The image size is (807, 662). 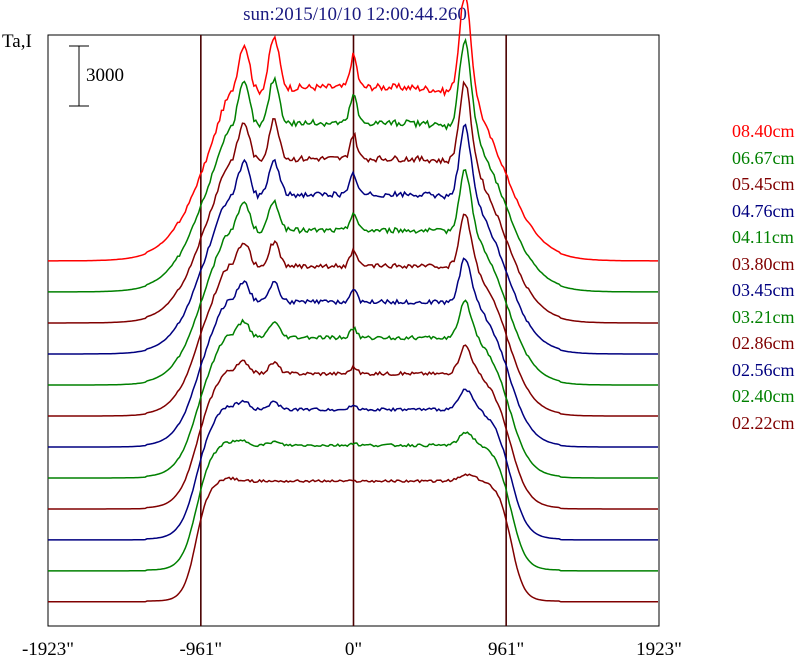 What do you see at coordinates (763, 290) in the screenshot?
I see `legend-item: 03.45cm` at bounding box center [763, 290].